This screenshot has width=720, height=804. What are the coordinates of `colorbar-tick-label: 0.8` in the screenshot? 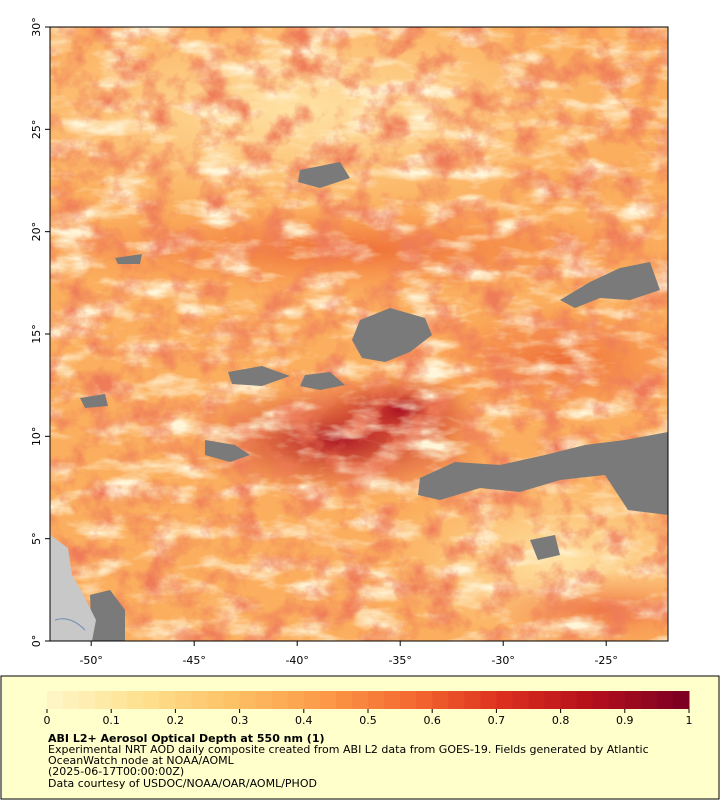 It's located at (561, 720).